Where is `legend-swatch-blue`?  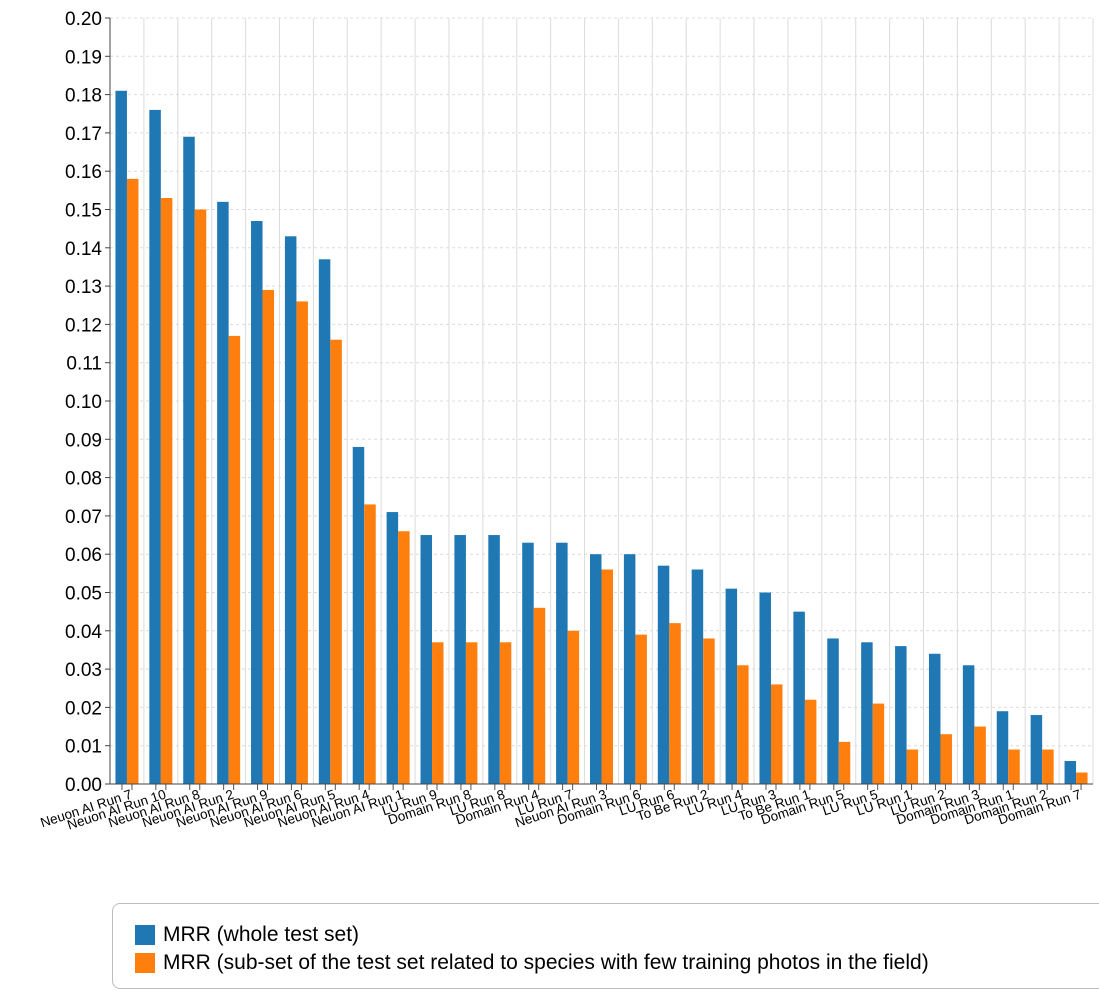
legend-swatch-blue is located at coordinates (145, 935).